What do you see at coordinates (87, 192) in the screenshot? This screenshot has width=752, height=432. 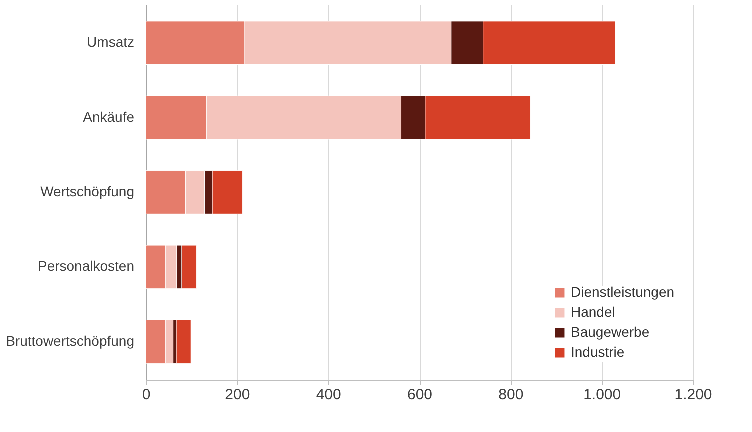 I see `y-tick-label: Wertschöpfung` at bounding box center [87, 192].